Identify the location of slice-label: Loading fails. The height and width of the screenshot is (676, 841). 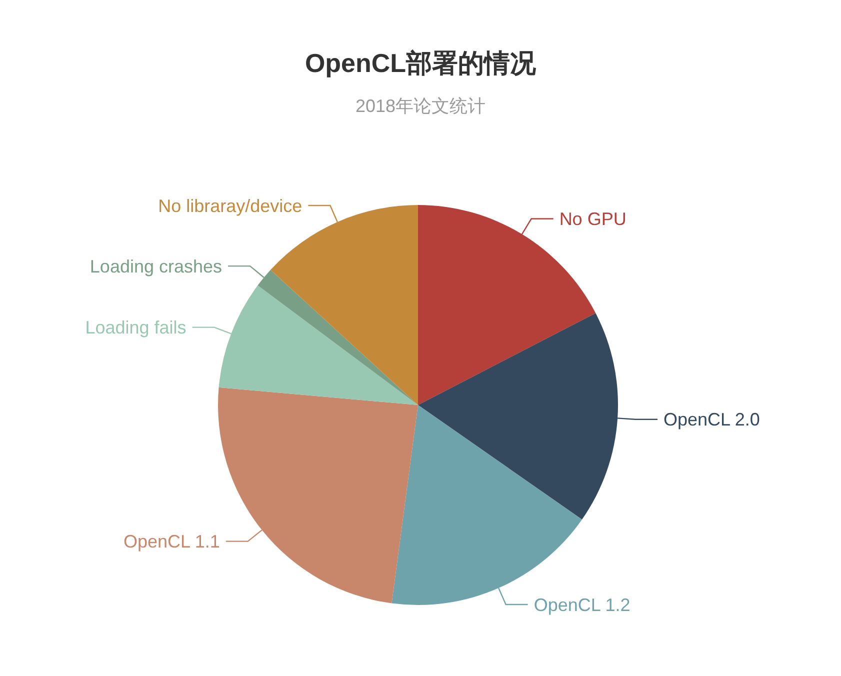
(135, 328).